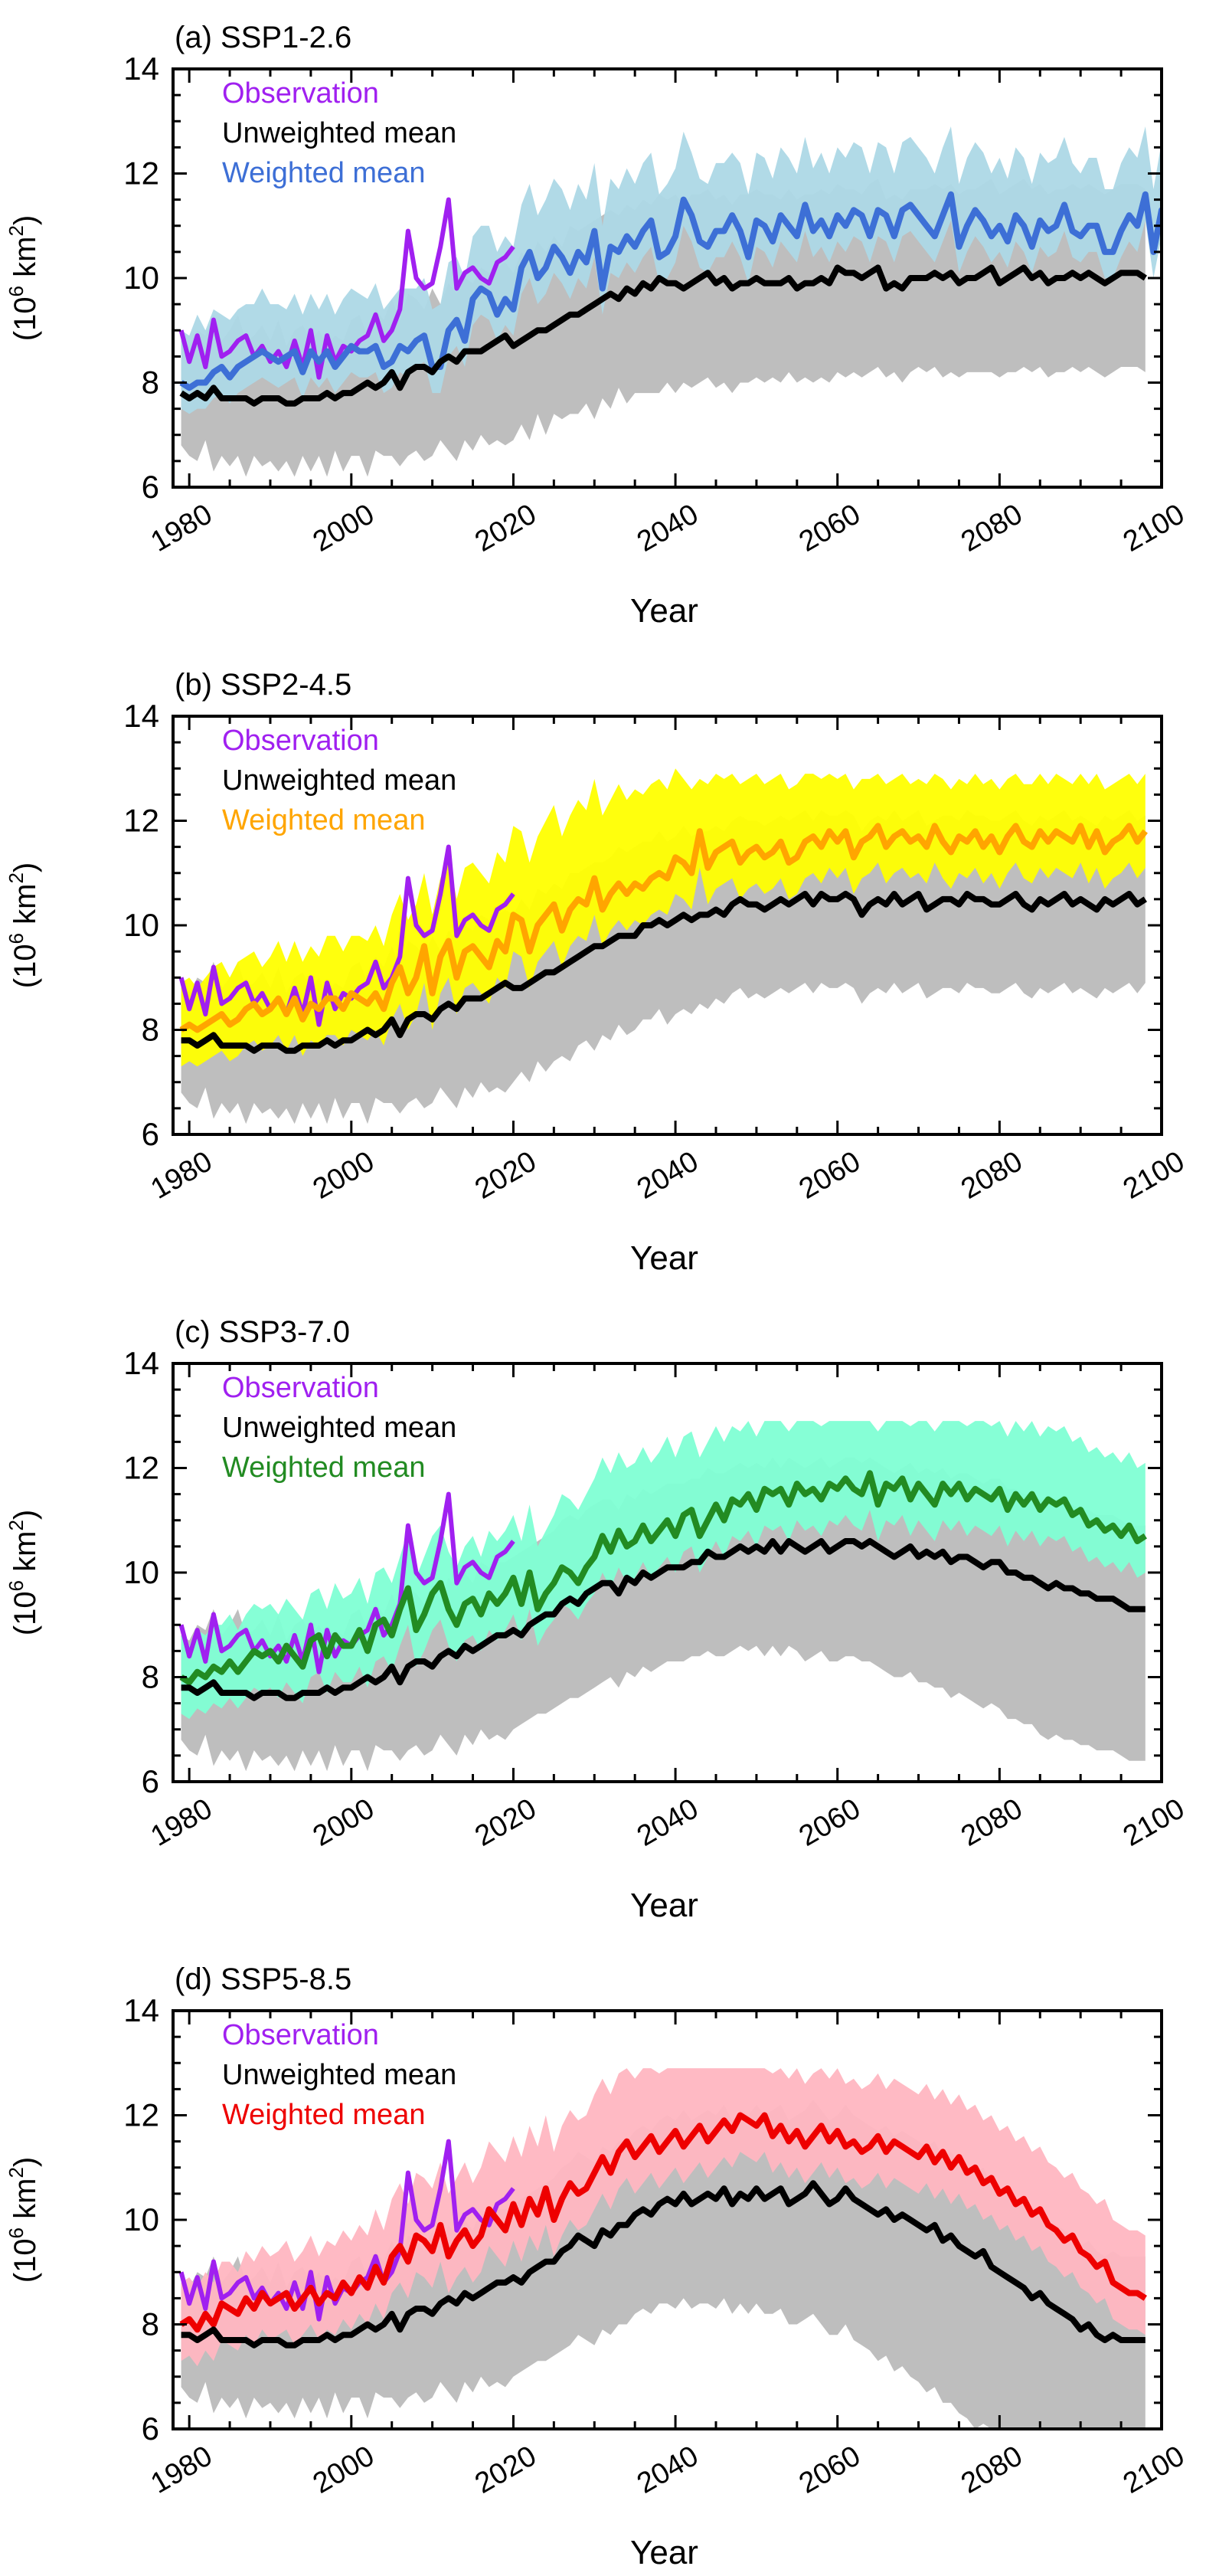 The width and height of the screenshot is (1206, 2576). I want to click on panel-title: (a) SSP1-2.6, so click(263, 37).